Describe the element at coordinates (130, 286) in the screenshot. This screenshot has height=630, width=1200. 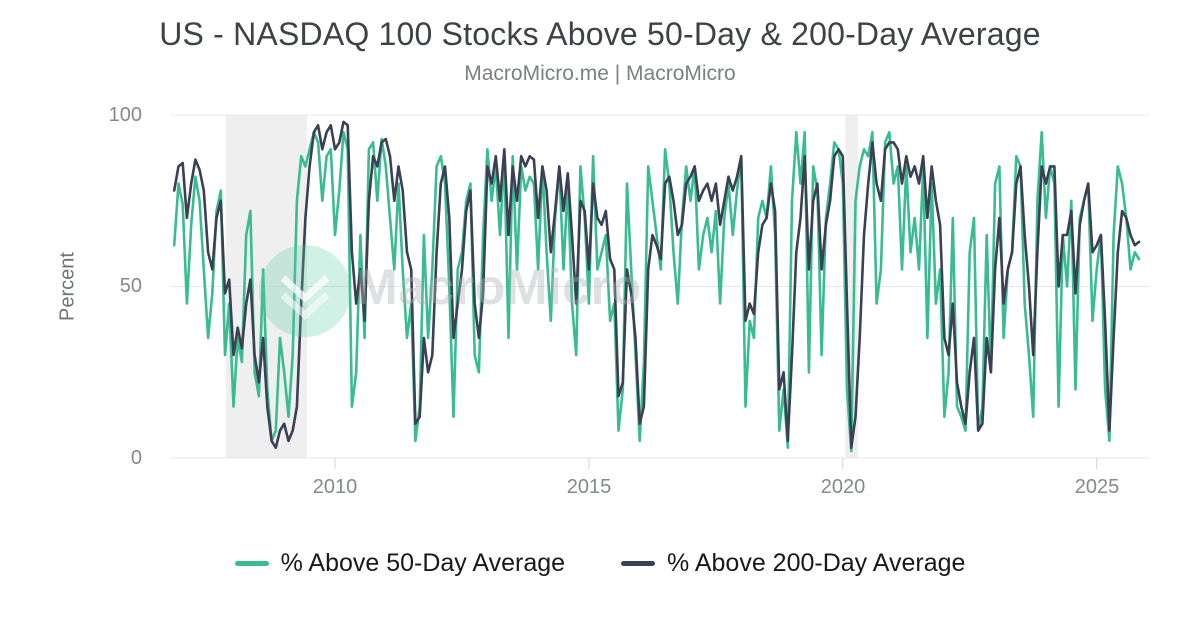
I see `y-tick-label: 50` at that location.